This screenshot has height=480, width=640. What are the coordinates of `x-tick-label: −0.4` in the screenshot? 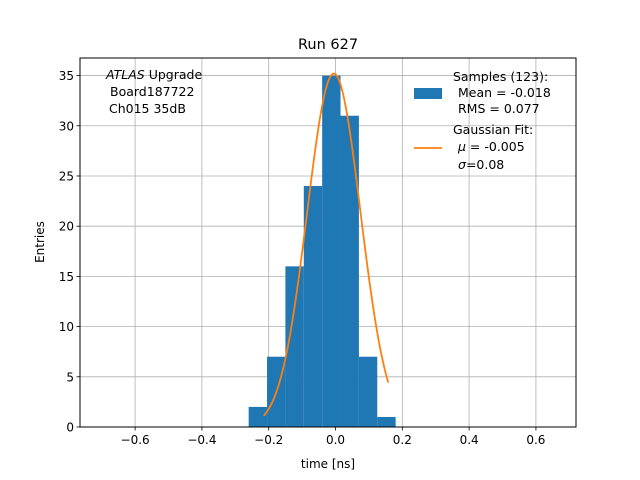 It's located at (201, 440).